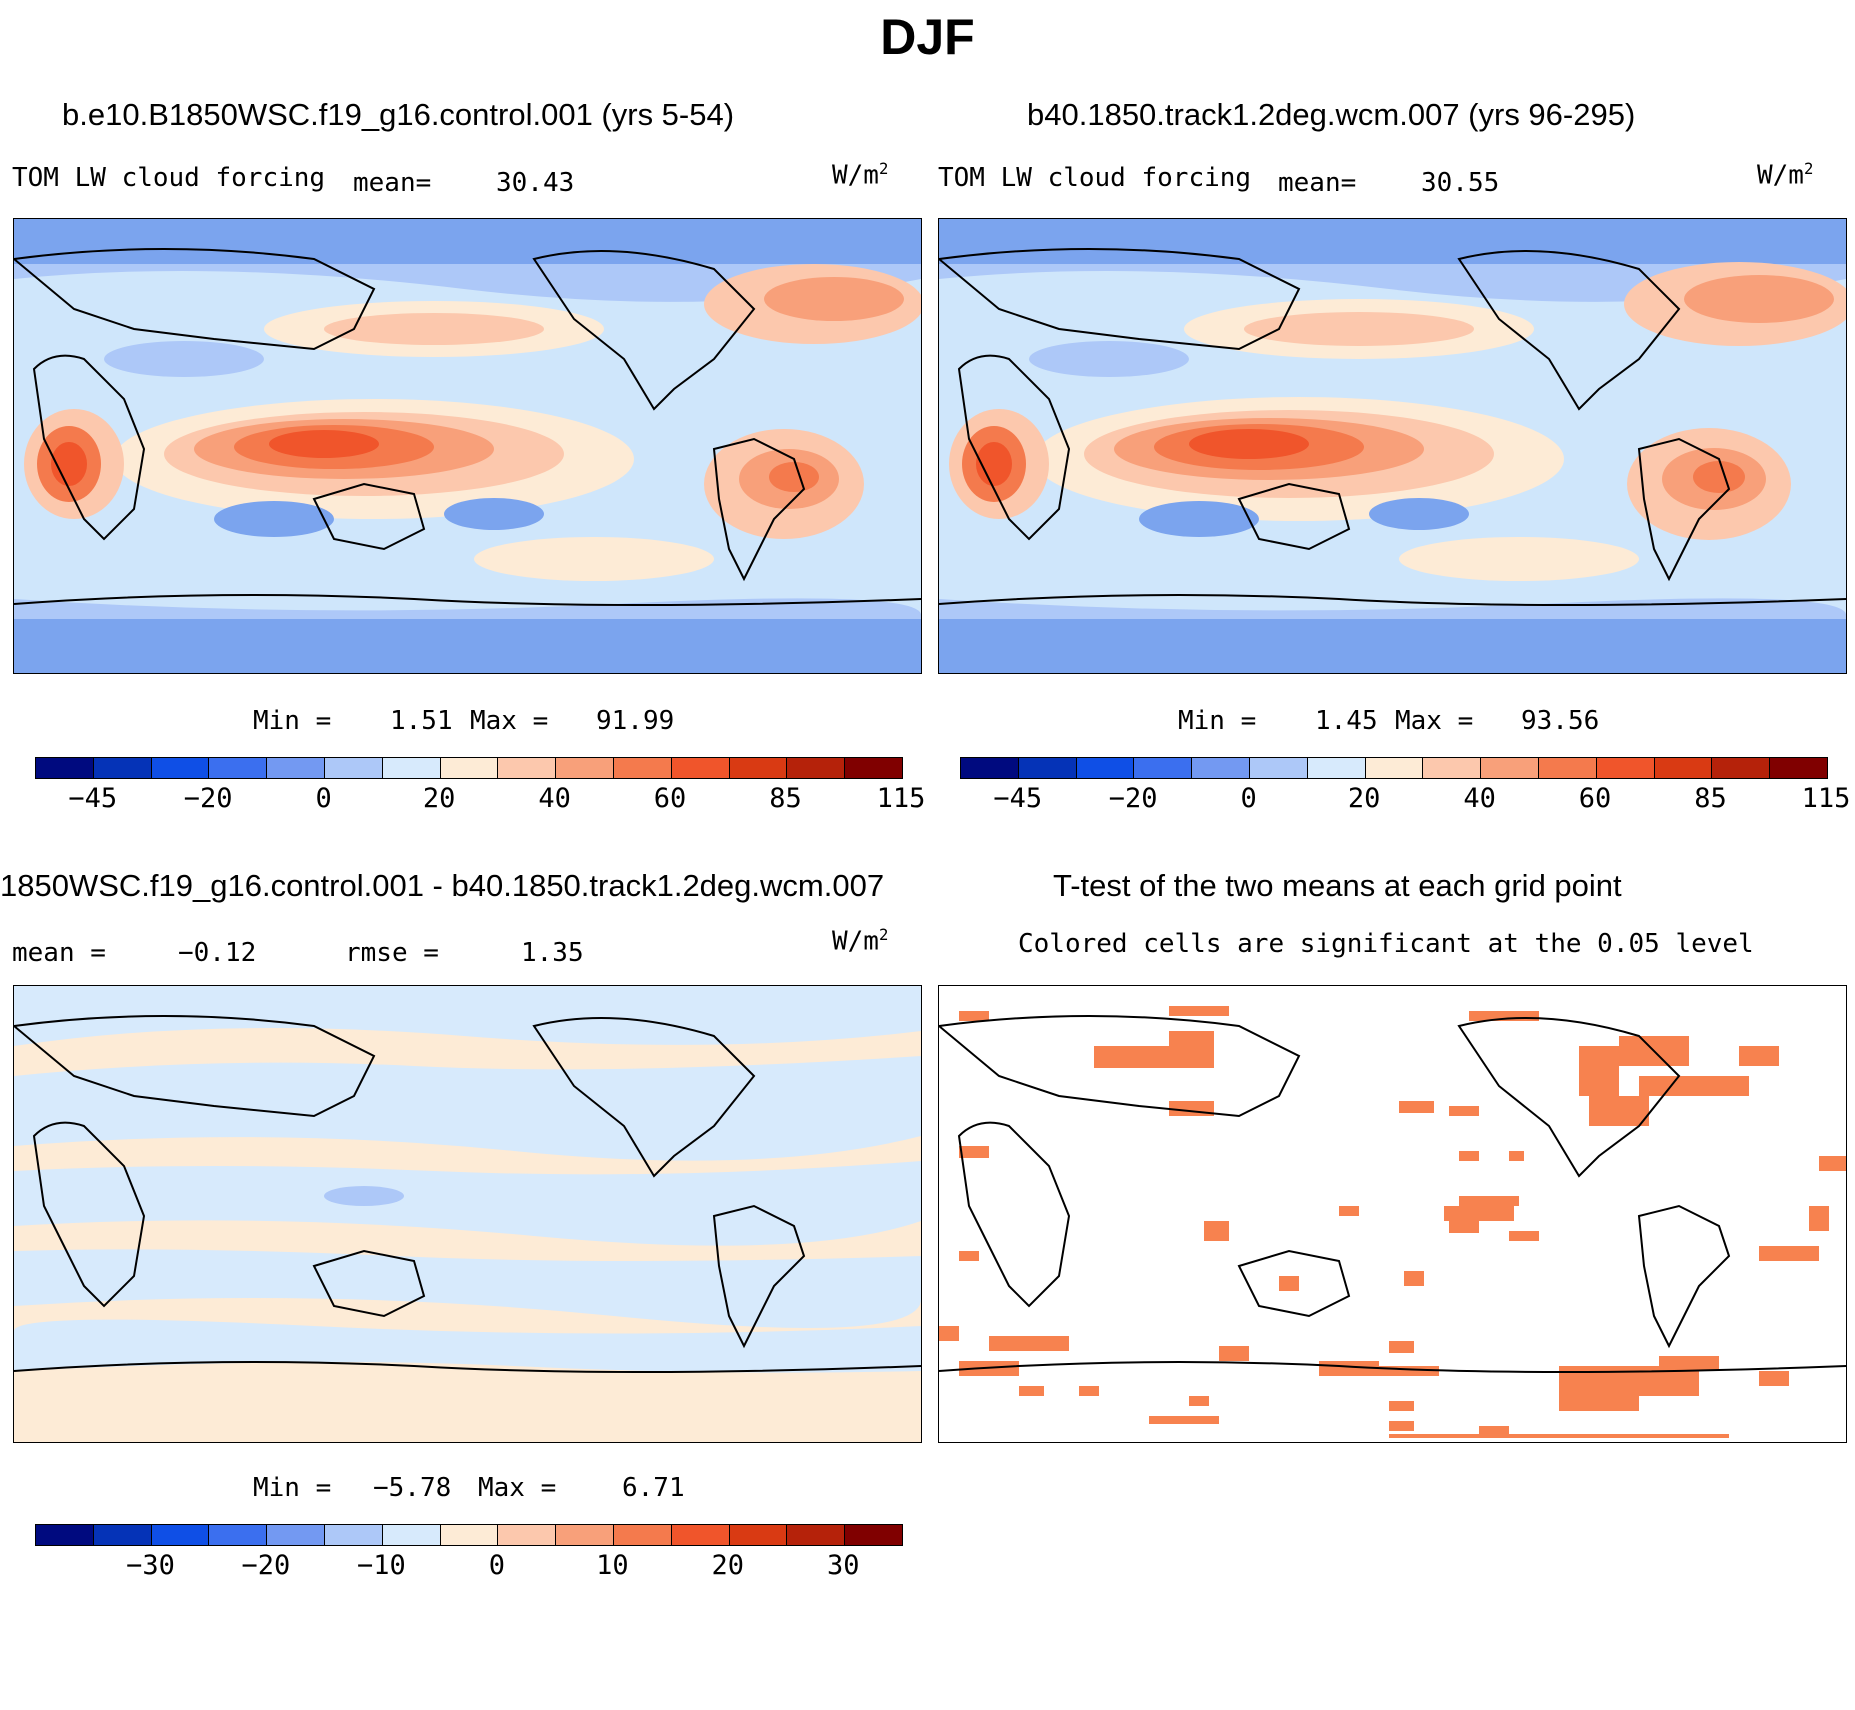 Image resolution: width=1855 pixels, height=1710 pixels. What do you see at coordinates (927, 37) in the screenshot?
I see `page-title: DJF` at bounding box center [927, 37].